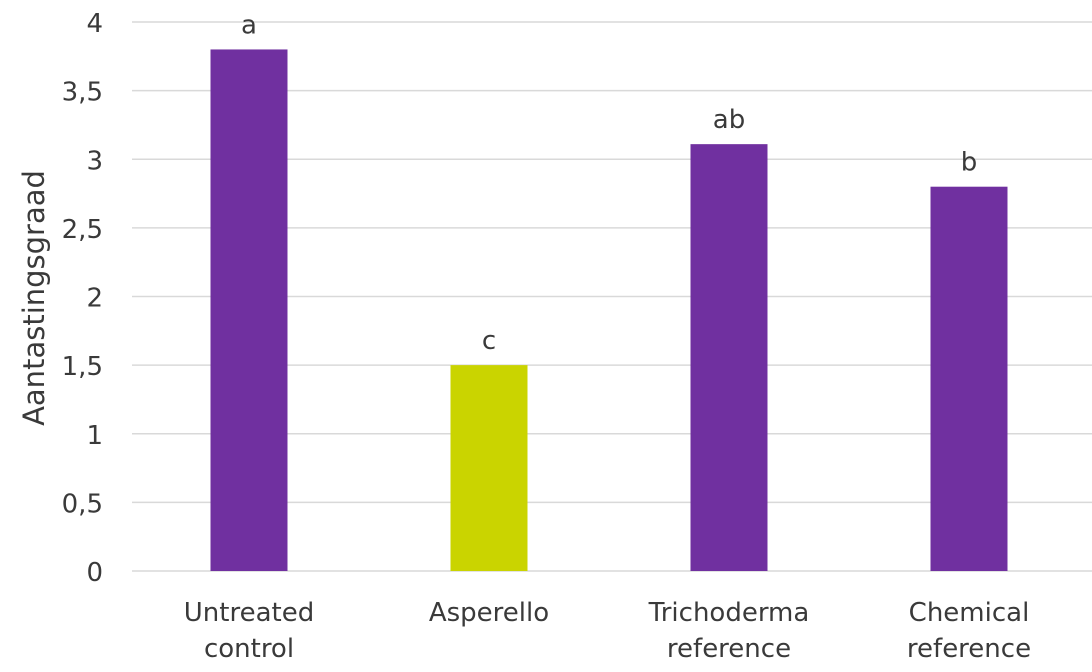  I want to click on x-category-label: Asperello, so click(489, 613).